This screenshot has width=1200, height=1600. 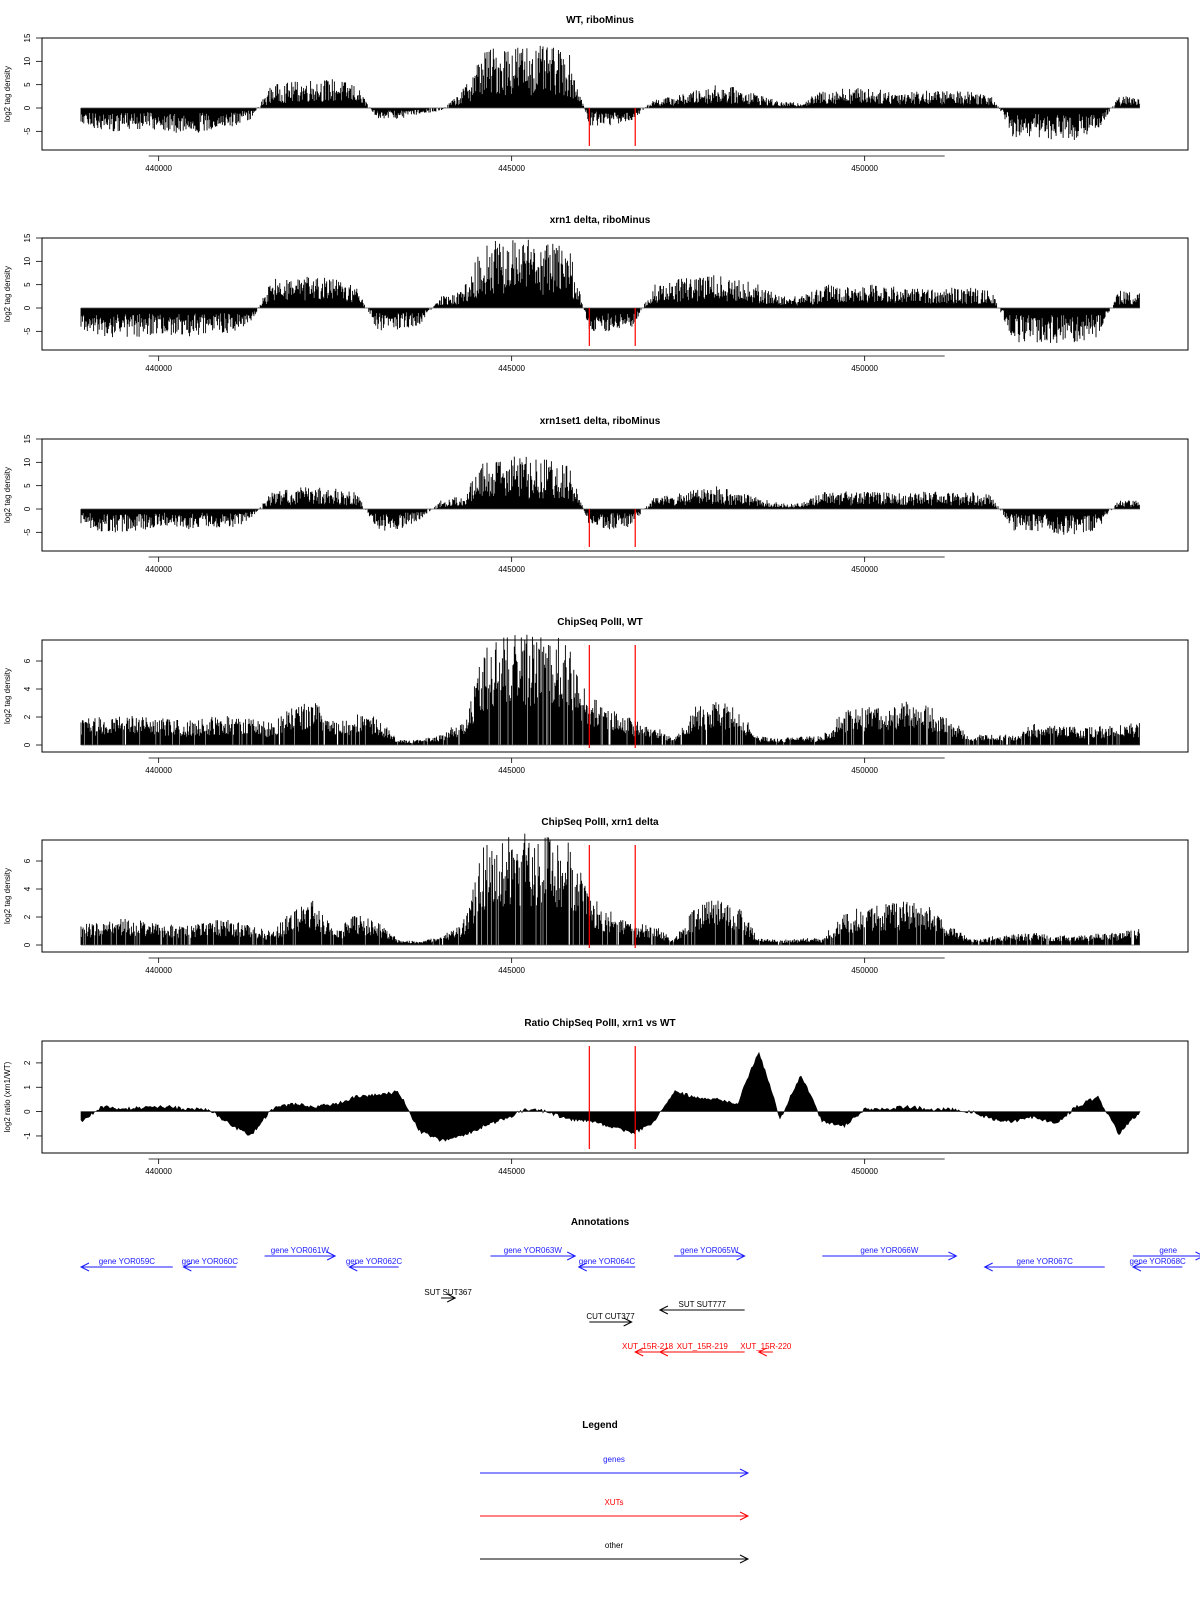 What do you see at coordinates (615, 1552) in the screenshot?
I see `legend-item: other` at bounding box center [615, 1552].